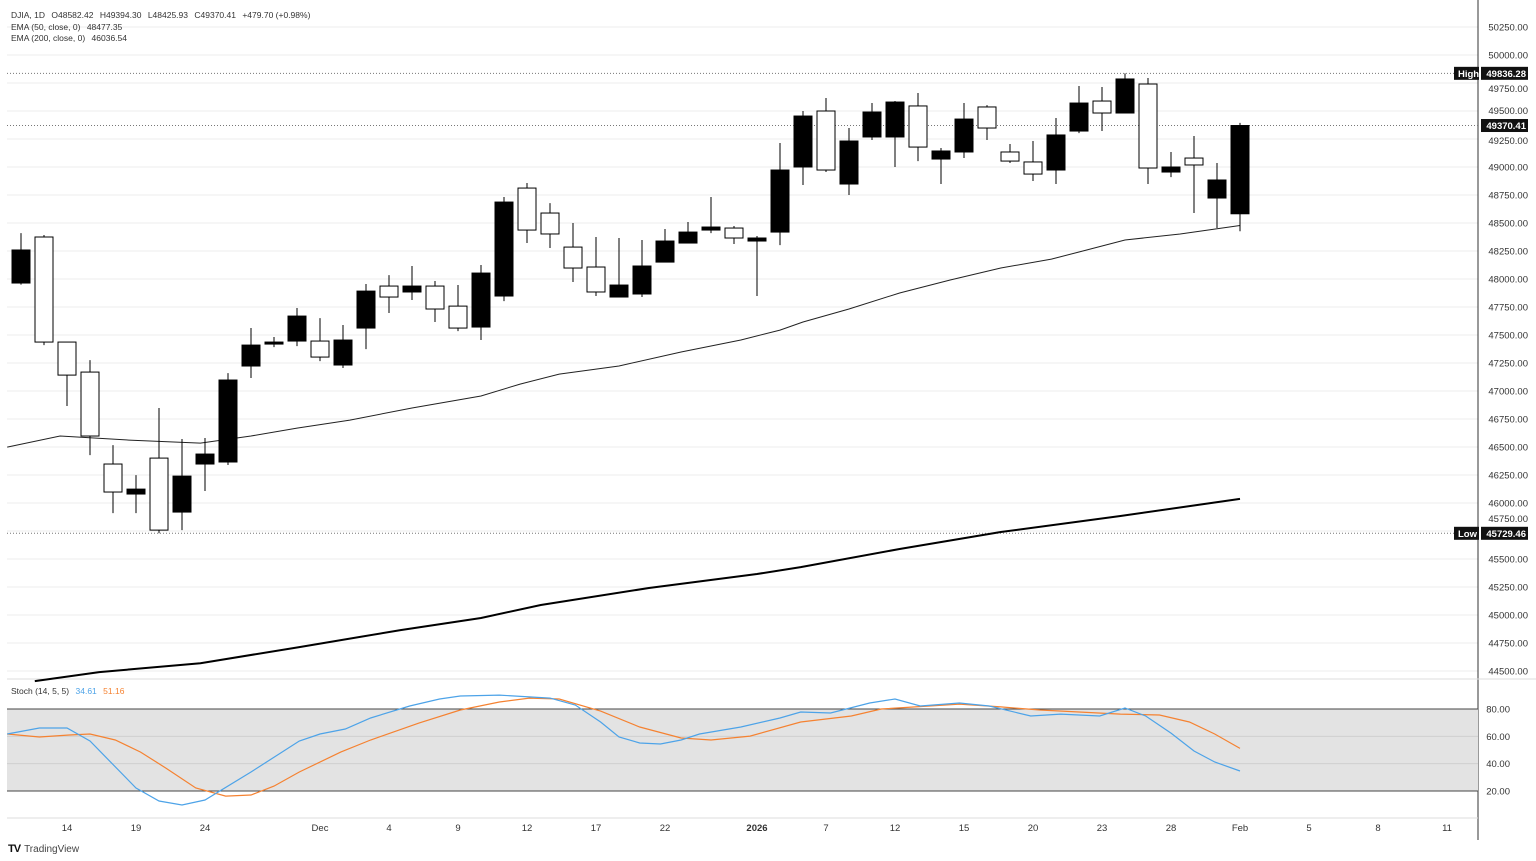 The height and width of the screenshot is (861, 1536). What do you see at coordinates (68, 27) in the screenshot?
I see `ema50-legend: EMA (50, close, 0) 48477.35` at bounding box center [68, 27].